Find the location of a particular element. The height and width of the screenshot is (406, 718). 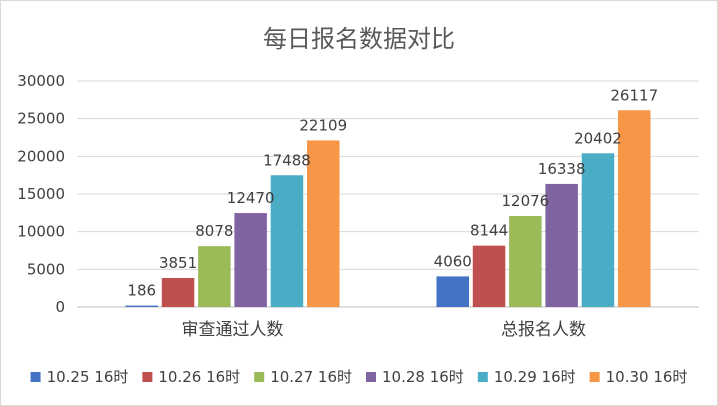

data-label: 17488 is located at coordinates (287, 160).